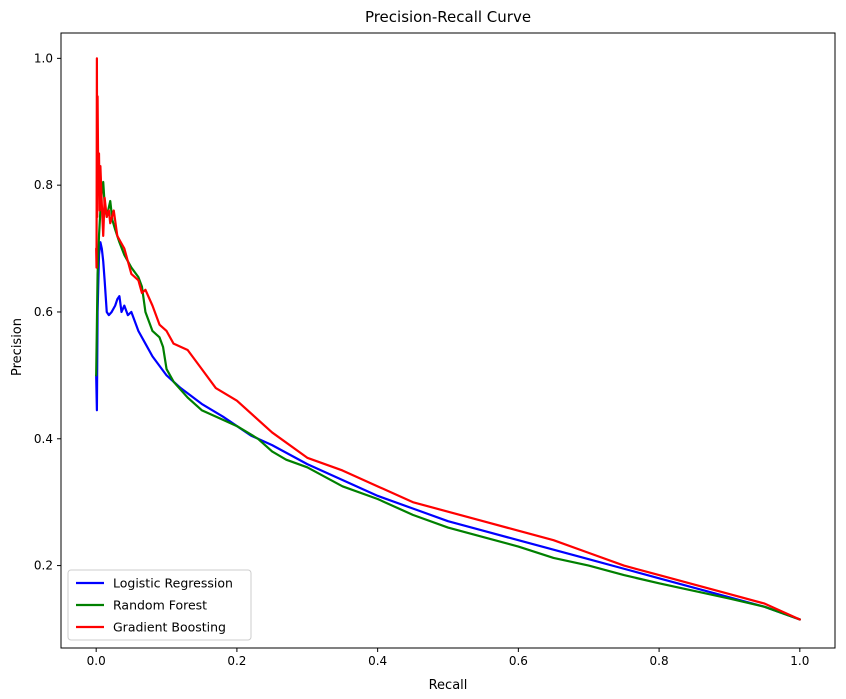  Describe the element at coordinates (448, 17) in the screenshot. I see `chart-title: Precision-Recall Curve` at that location.